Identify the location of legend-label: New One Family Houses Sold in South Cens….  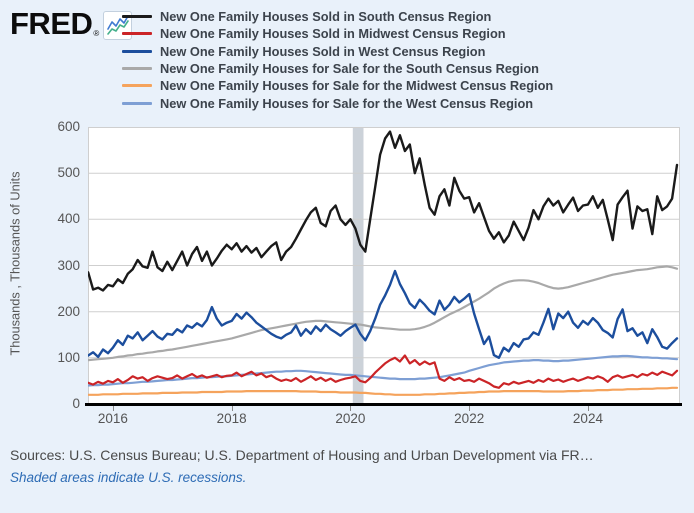
(326, 17).